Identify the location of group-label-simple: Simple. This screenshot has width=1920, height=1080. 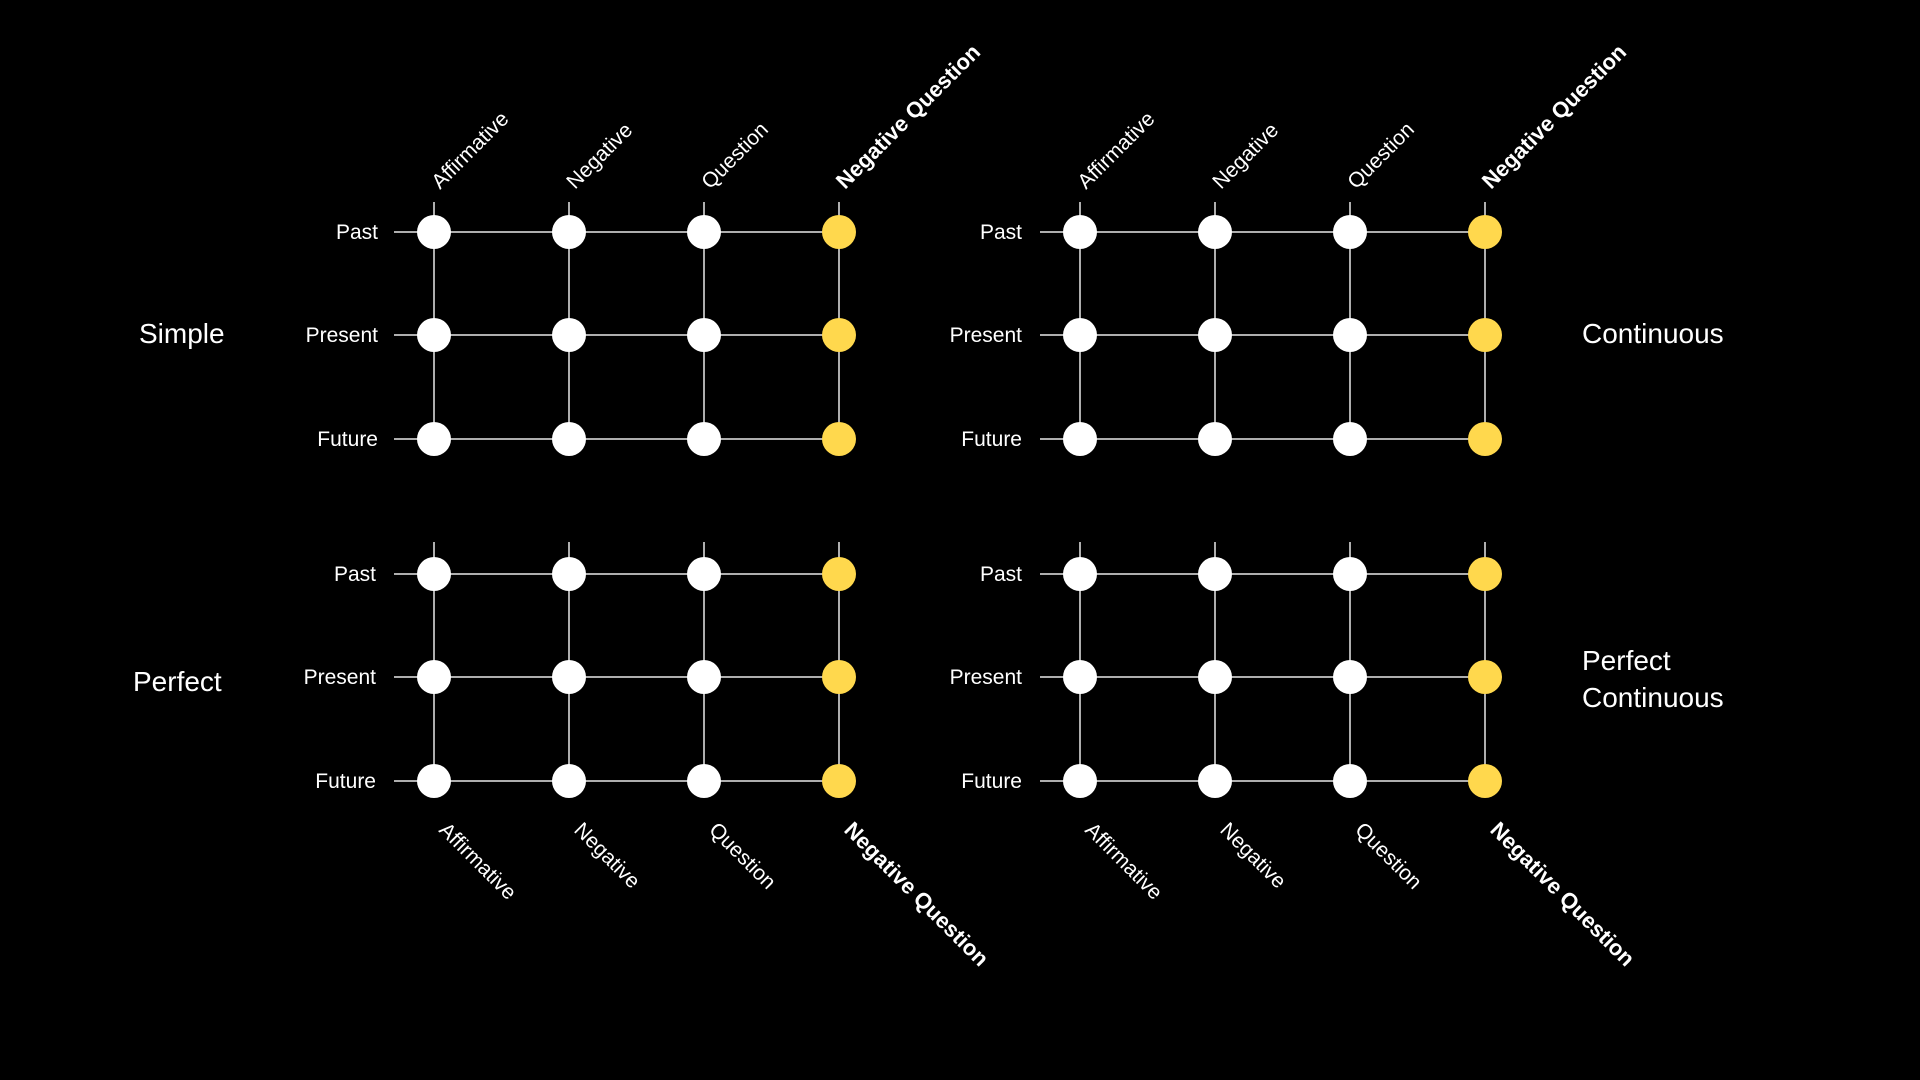
(182, 333).